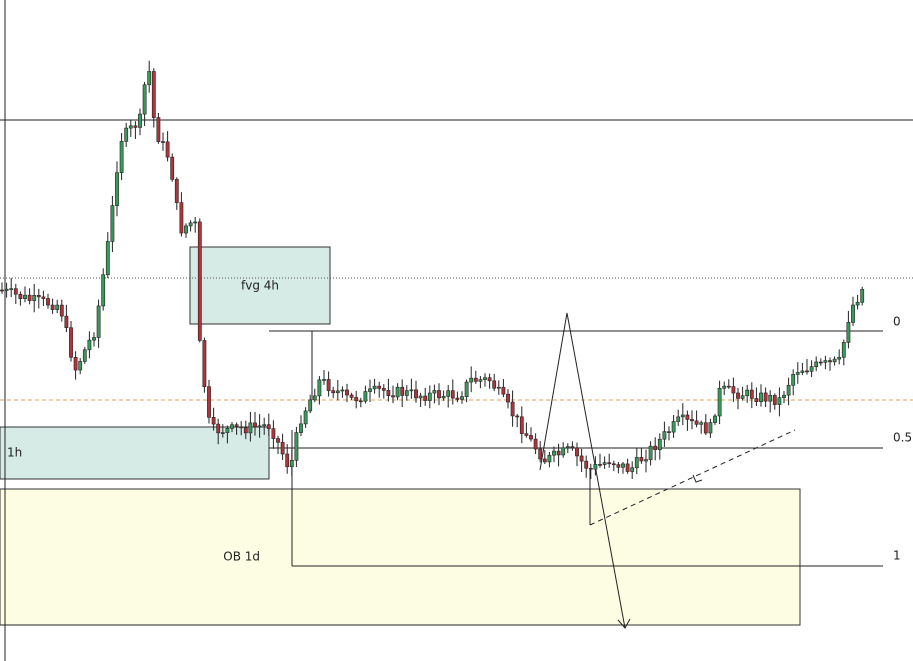 The height and width of the screenshot is (661, 913). I want to click on zone-label: 1h, so click(14, 453).